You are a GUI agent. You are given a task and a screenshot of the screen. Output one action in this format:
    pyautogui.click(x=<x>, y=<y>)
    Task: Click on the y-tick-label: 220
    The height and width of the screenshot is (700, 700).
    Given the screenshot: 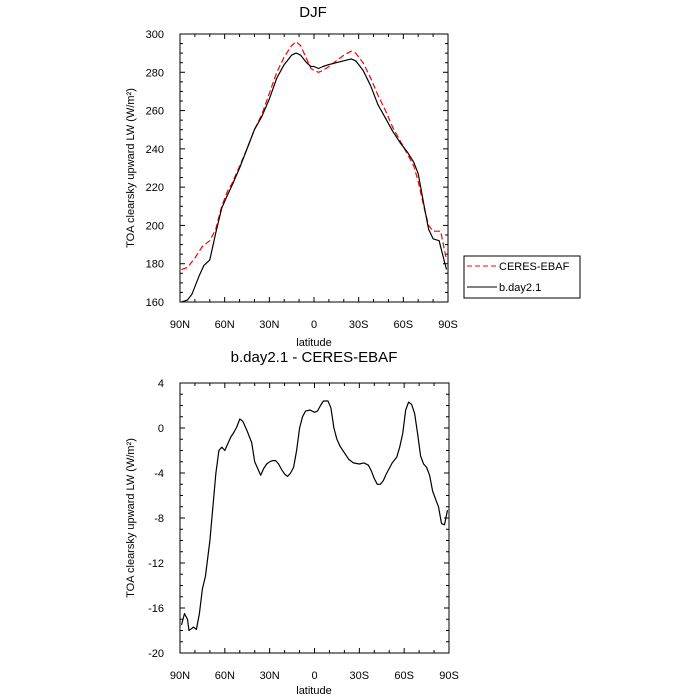 What is the action you would take?
    pyautogui.click(x=155, y=188)
    